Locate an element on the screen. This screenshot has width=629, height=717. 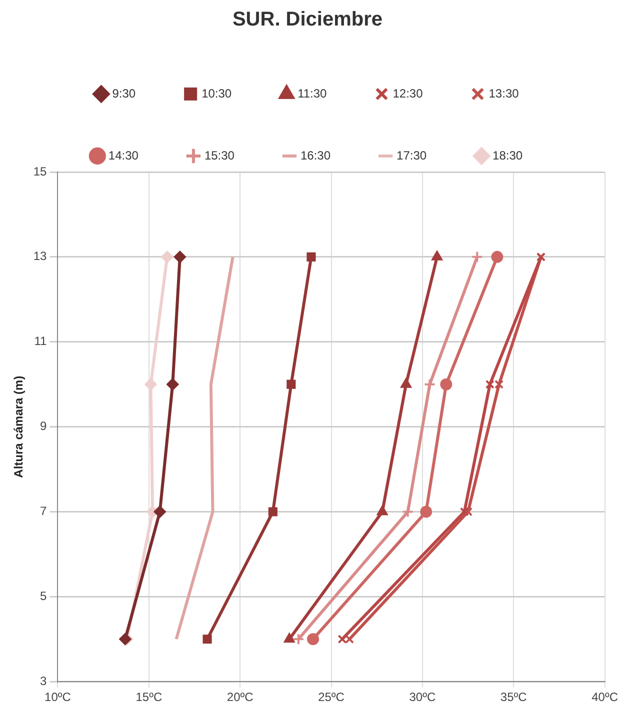
x-tick-label: 40ºC is located at coordinates (605, 697).